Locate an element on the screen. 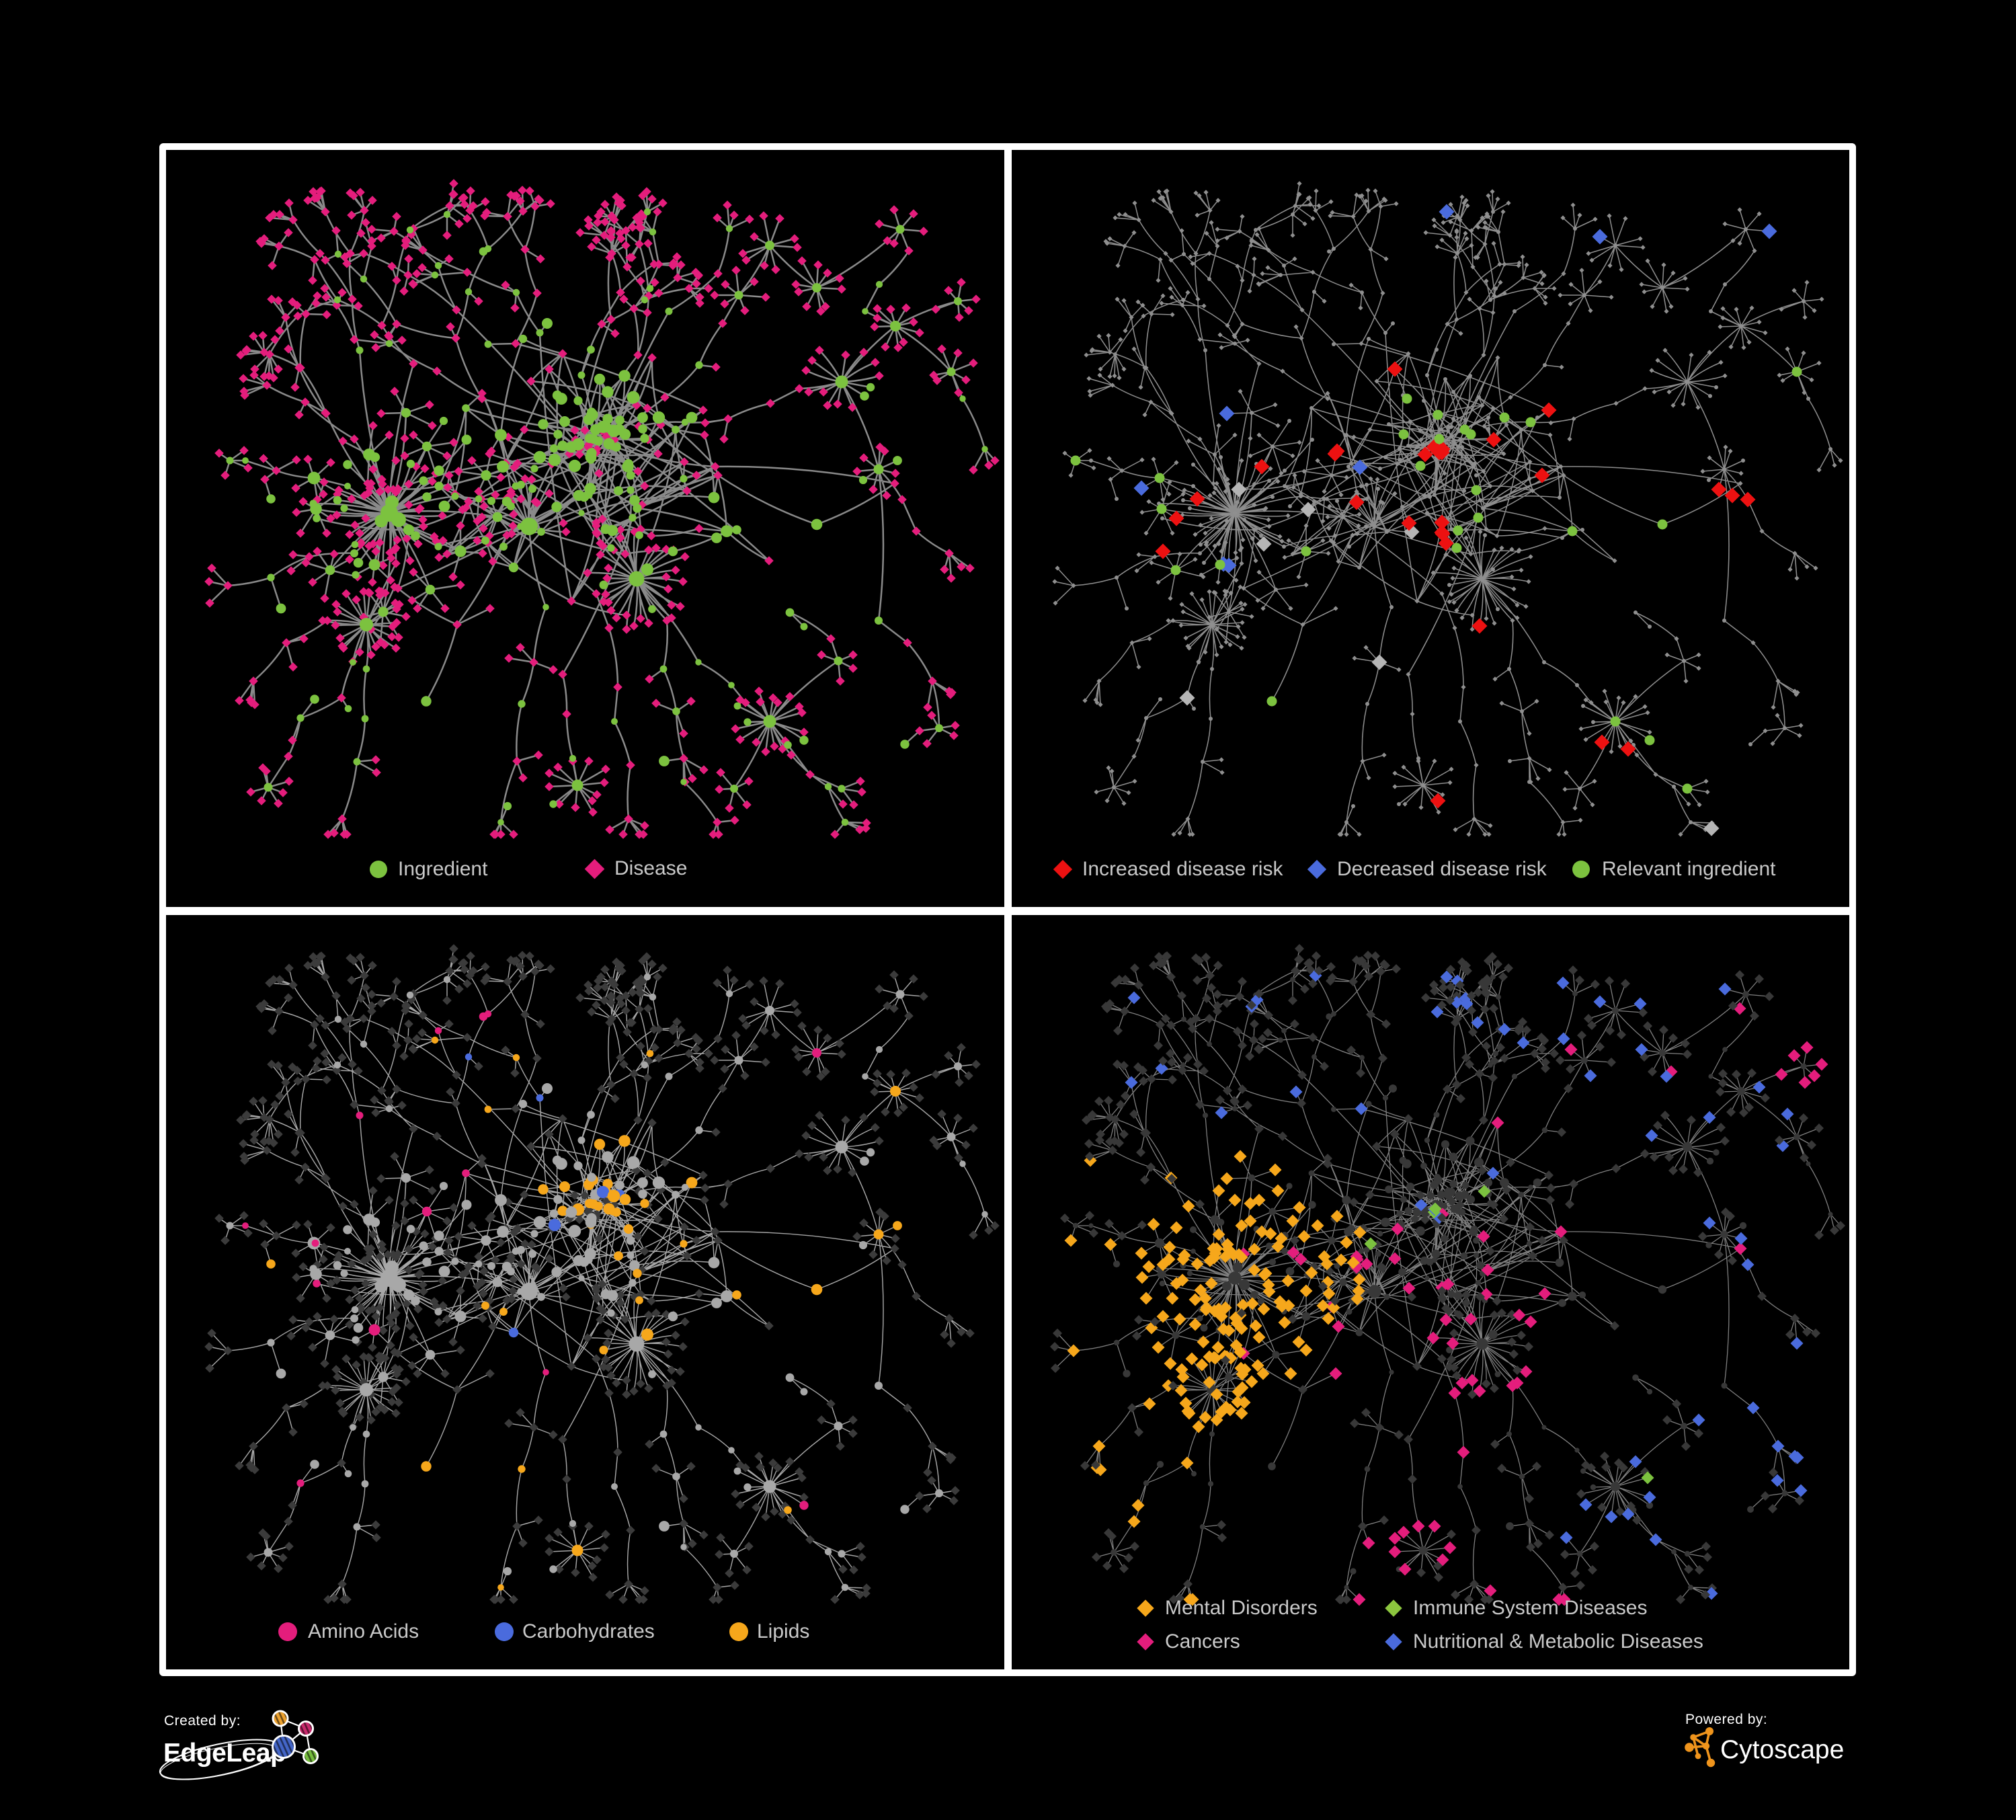  svg-text: Created by: is located at coordinates (202, 1721).